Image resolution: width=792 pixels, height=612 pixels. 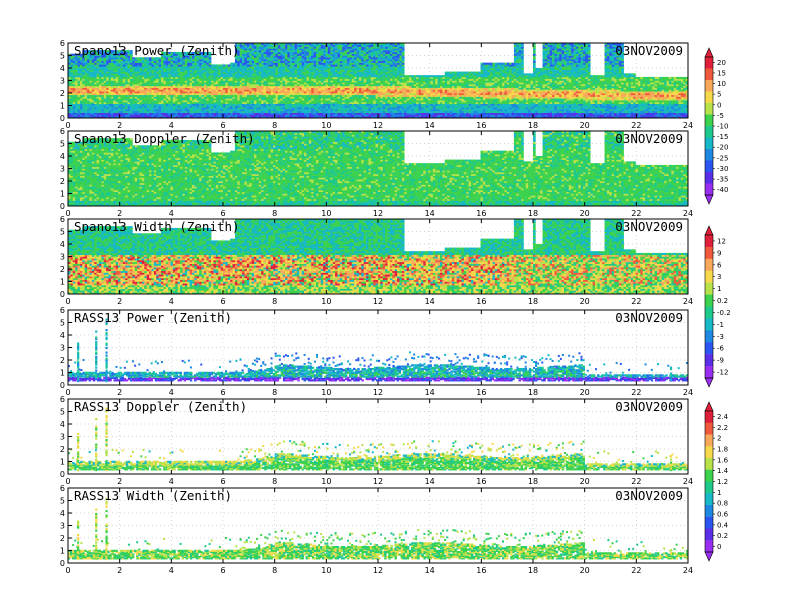 I want to click on colorbar-label: 6, so click(x=719, y=265).